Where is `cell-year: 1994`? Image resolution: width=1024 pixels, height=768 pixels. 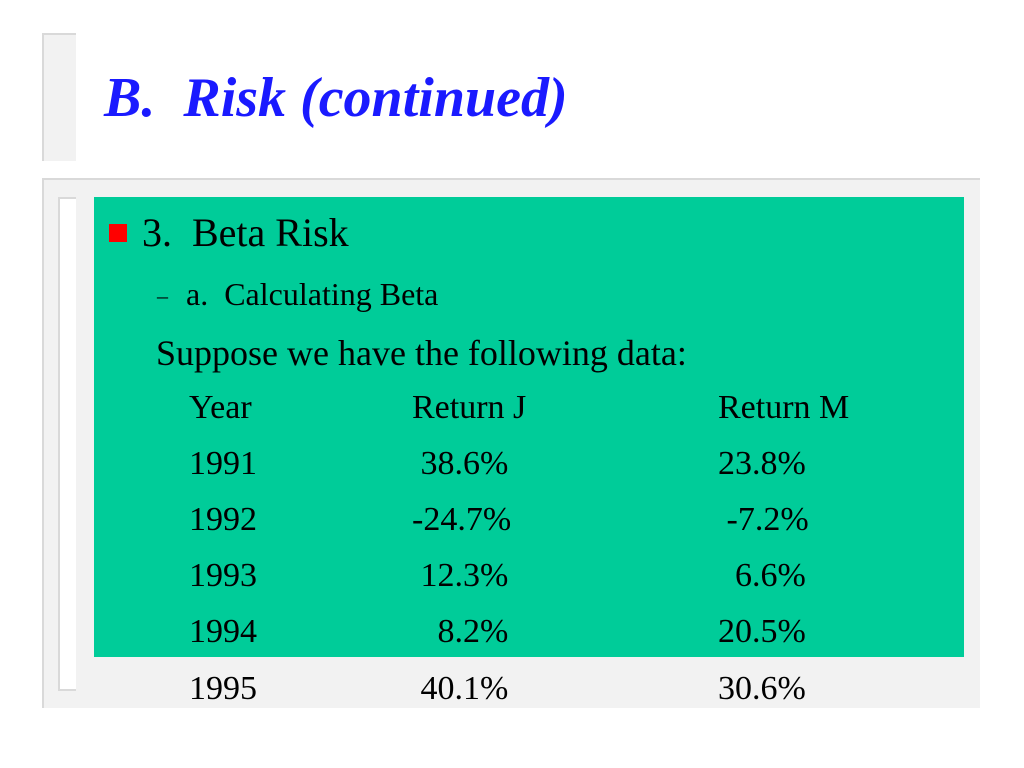 cell-year: 1994 is located at coordinates (223, 631).